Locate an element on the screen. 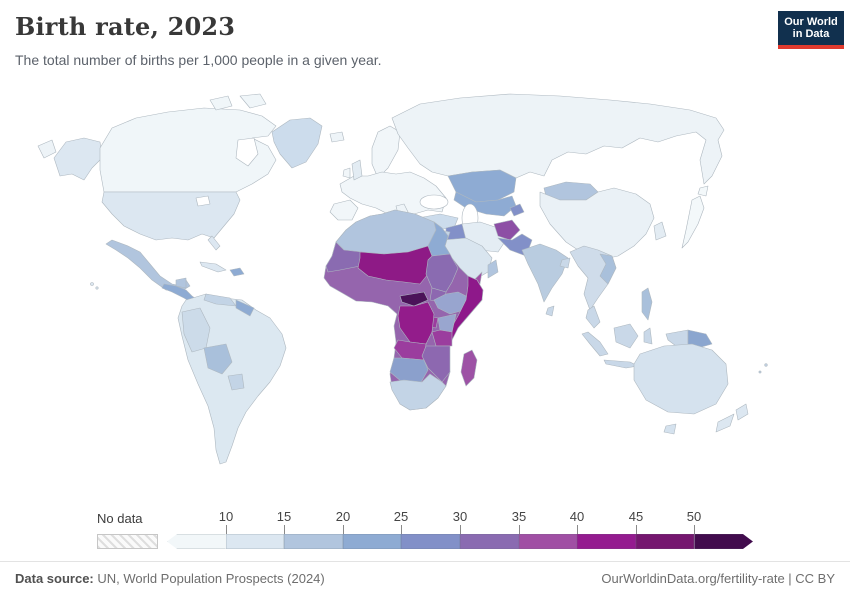 The image size is (850, 600). region-ireland is located at coordinates (346, 173).